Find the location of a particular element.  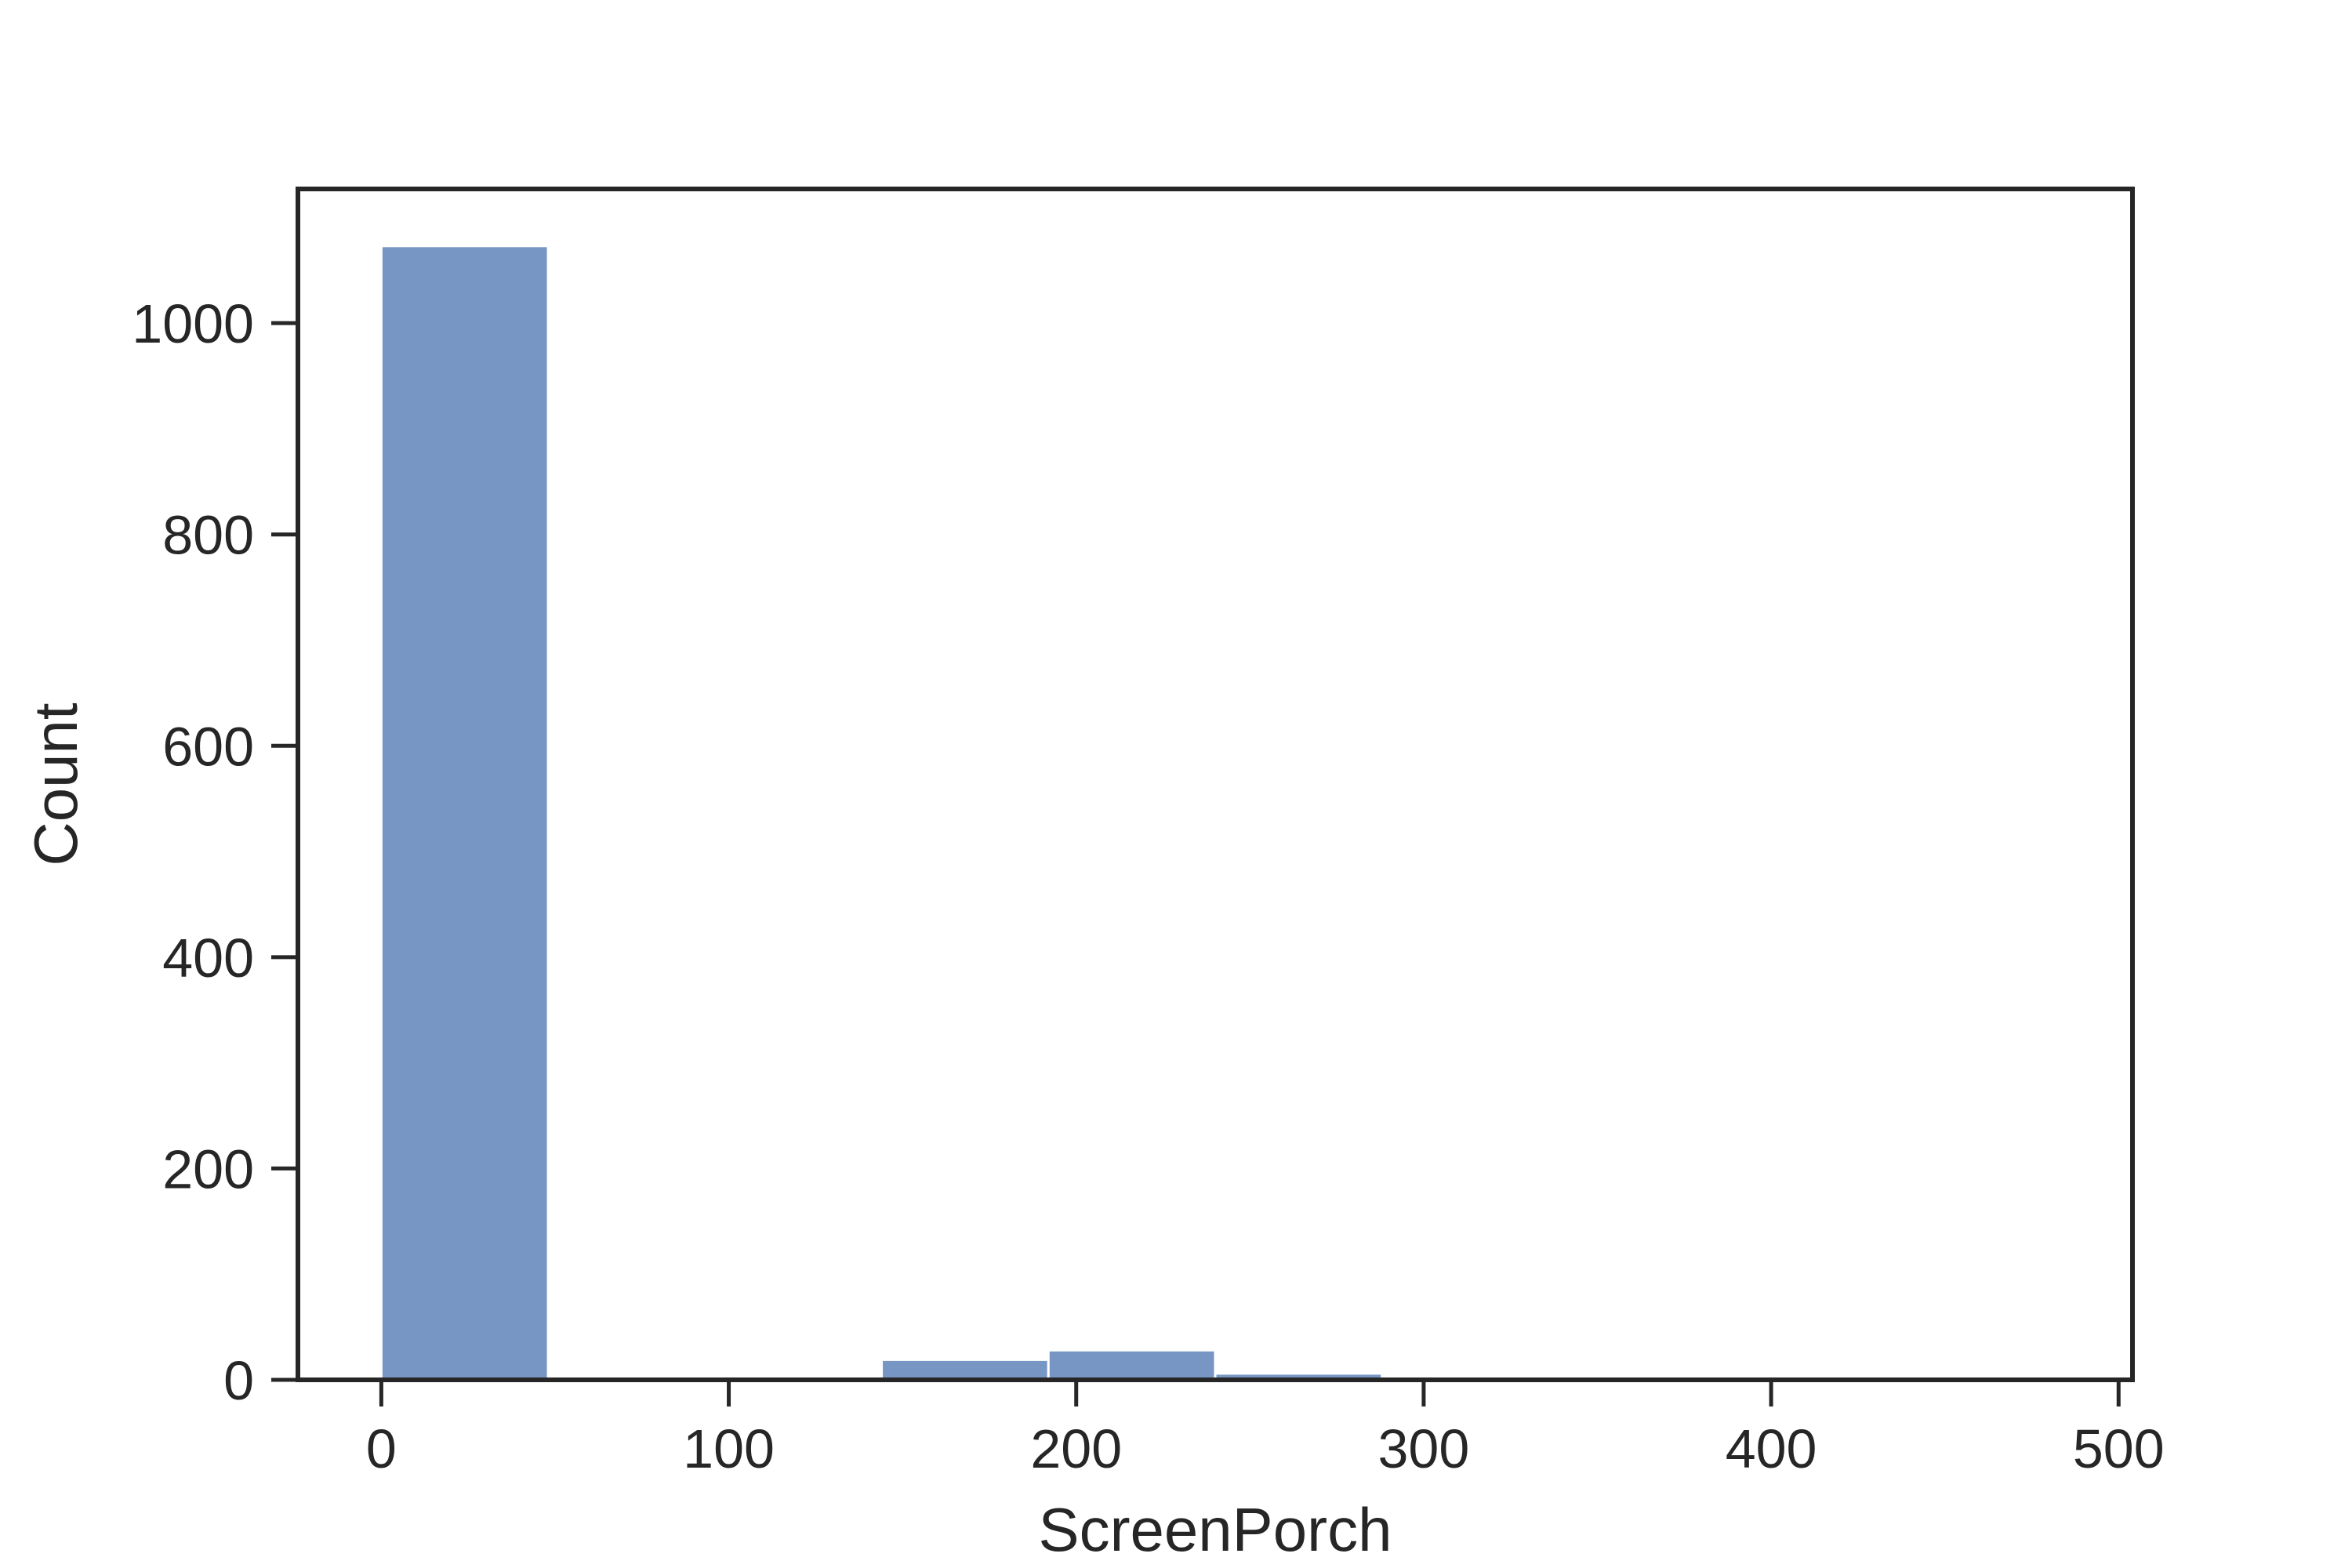

y-tick-label-4: 800 is located at coordinates (208, 535).